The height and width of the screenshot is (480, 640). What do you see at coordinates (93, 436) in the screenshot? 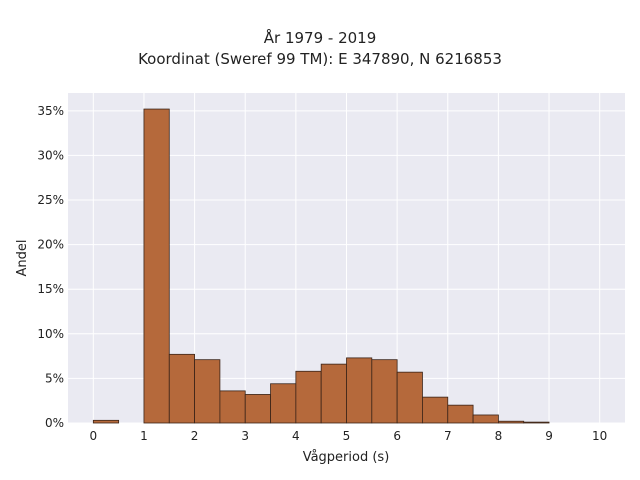
I see `x-tick-label: 0` at bounding box center [93, 436].